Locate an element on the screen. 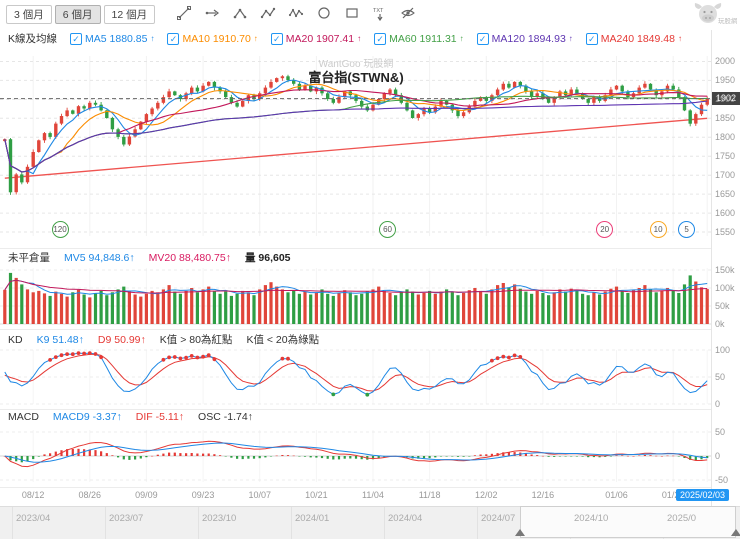 The image size is (740, 539). volume-tick-label: 50k is located at coordinates (722, 306).